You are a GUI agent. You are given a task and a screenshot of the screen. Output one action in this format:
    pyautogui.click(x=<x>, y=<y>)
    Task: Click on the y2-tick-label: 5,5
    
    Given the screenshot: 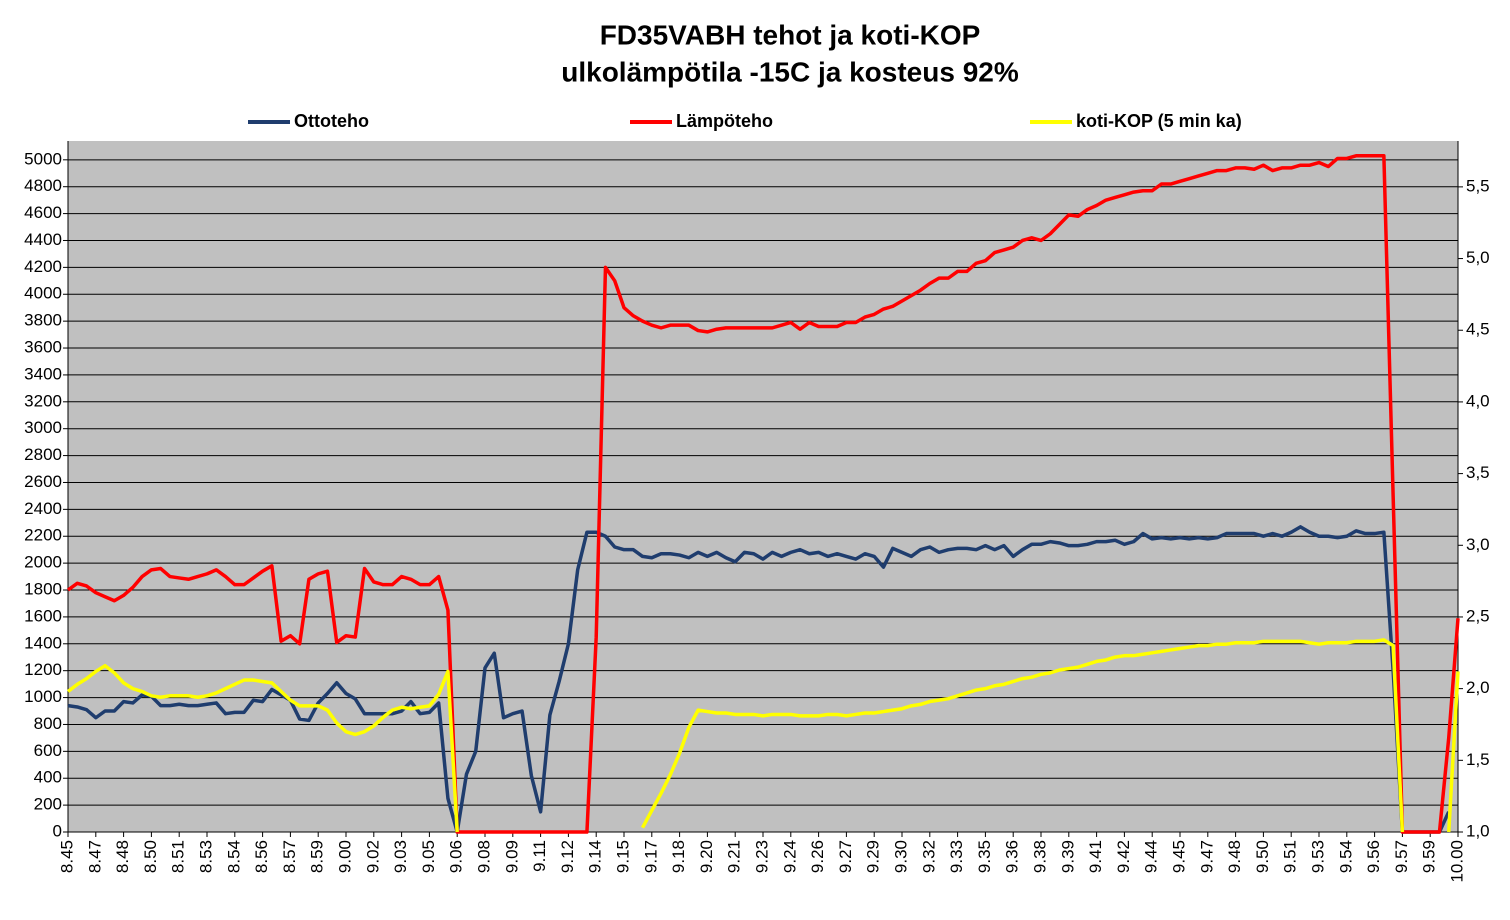 What is the action you would take?
    pyautogui.click(x=1478, y=185)
    